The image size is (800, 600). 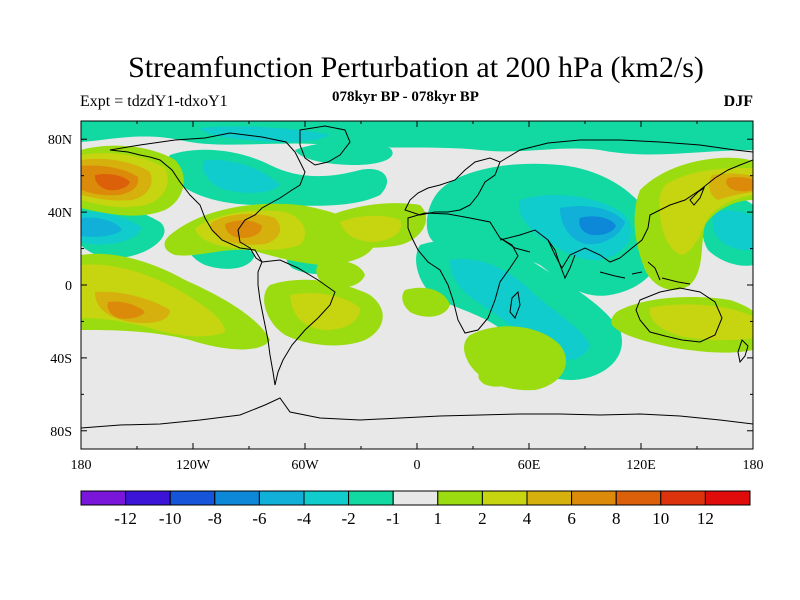 I want to click on colorbar-label: -12, so click(x=125, y=518).